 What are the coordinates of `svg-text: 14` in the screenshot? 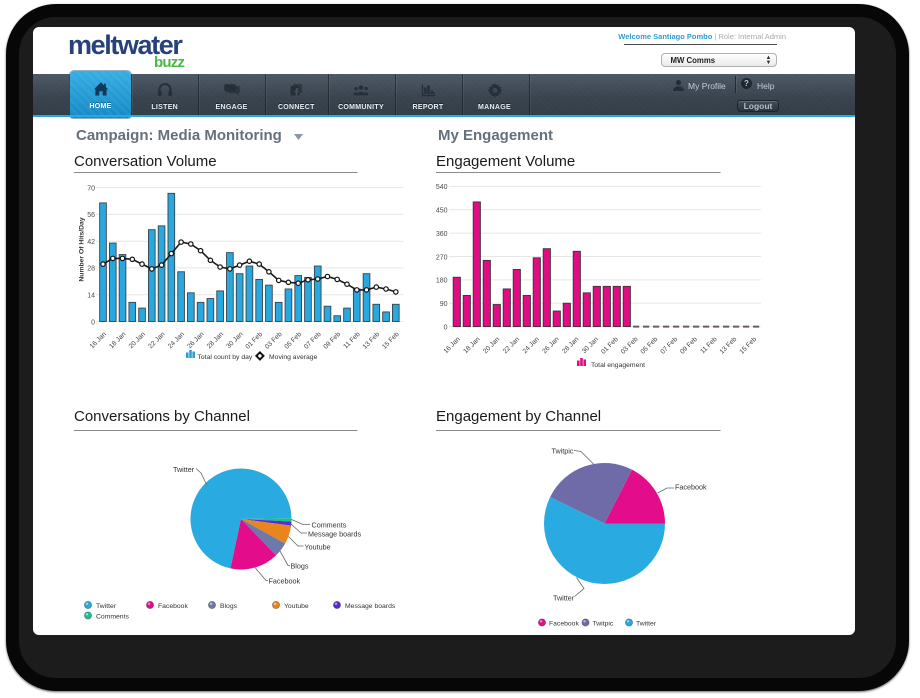 It's located at (91, 296).